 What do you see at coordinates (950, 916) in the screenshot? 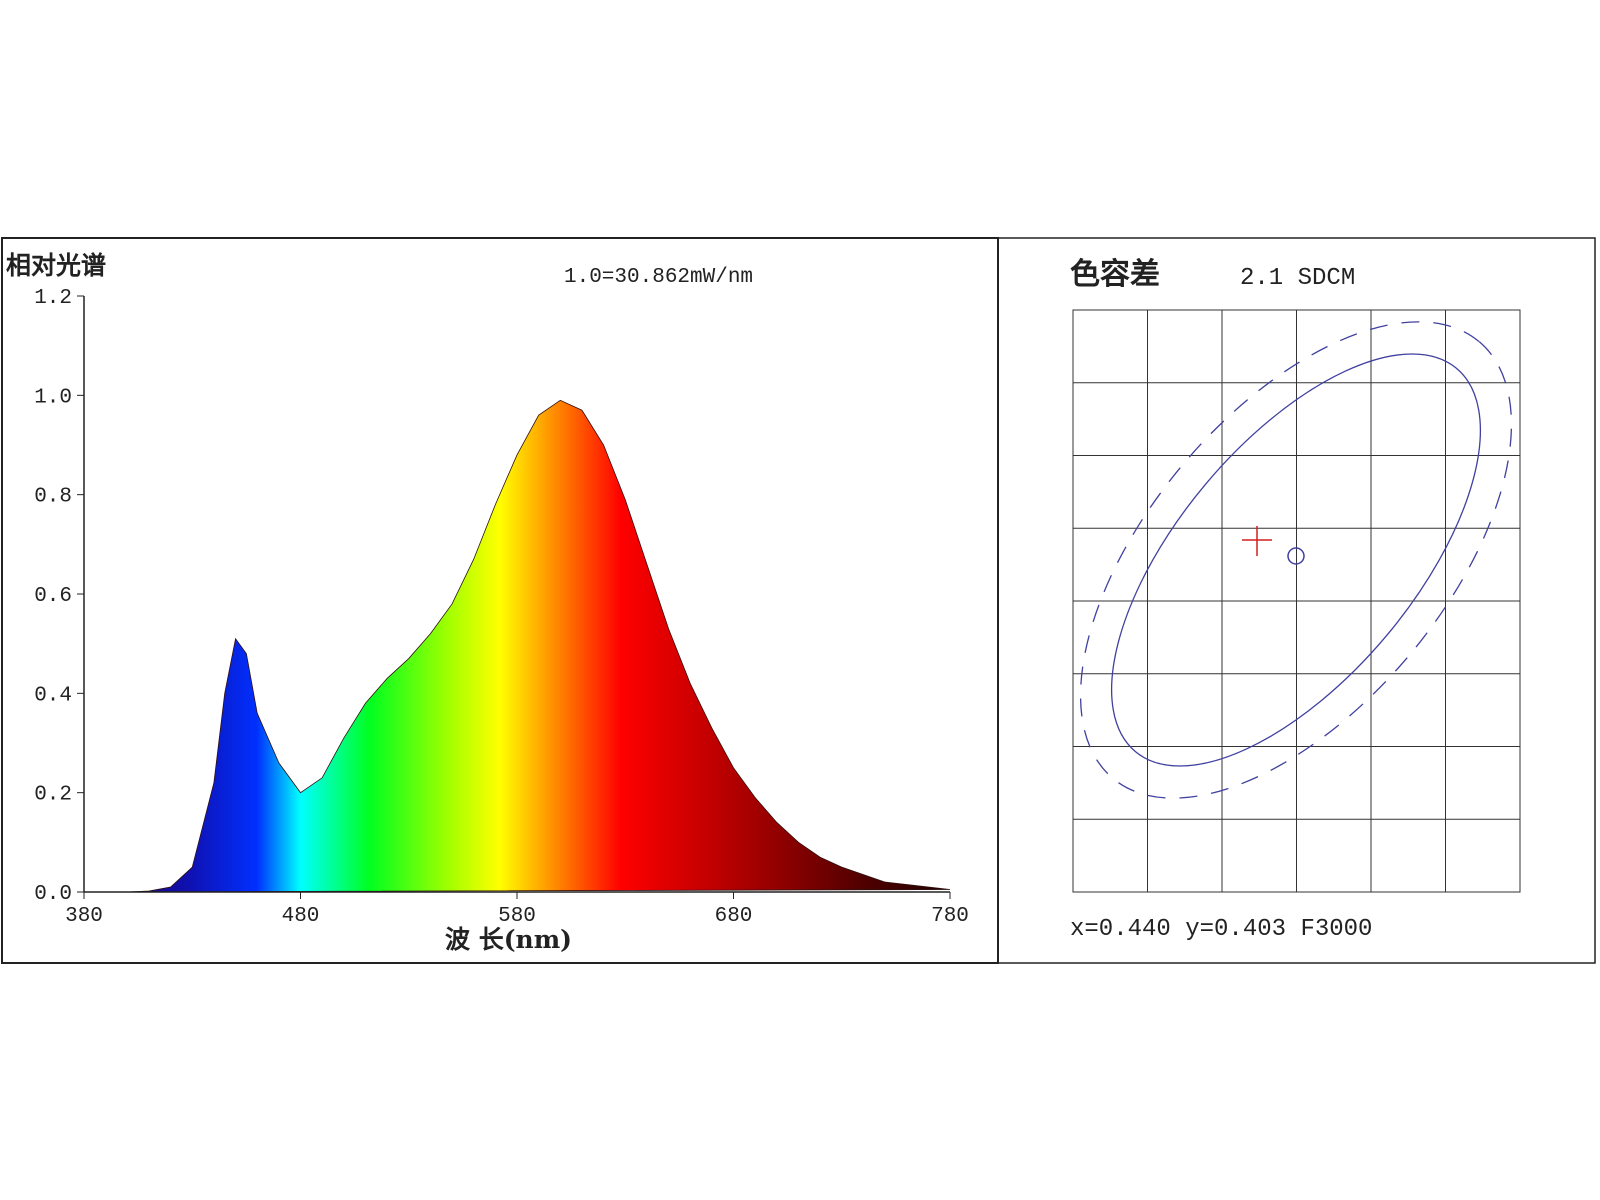
I see `x-tick-label: 780` at bounding box center [950, 916].